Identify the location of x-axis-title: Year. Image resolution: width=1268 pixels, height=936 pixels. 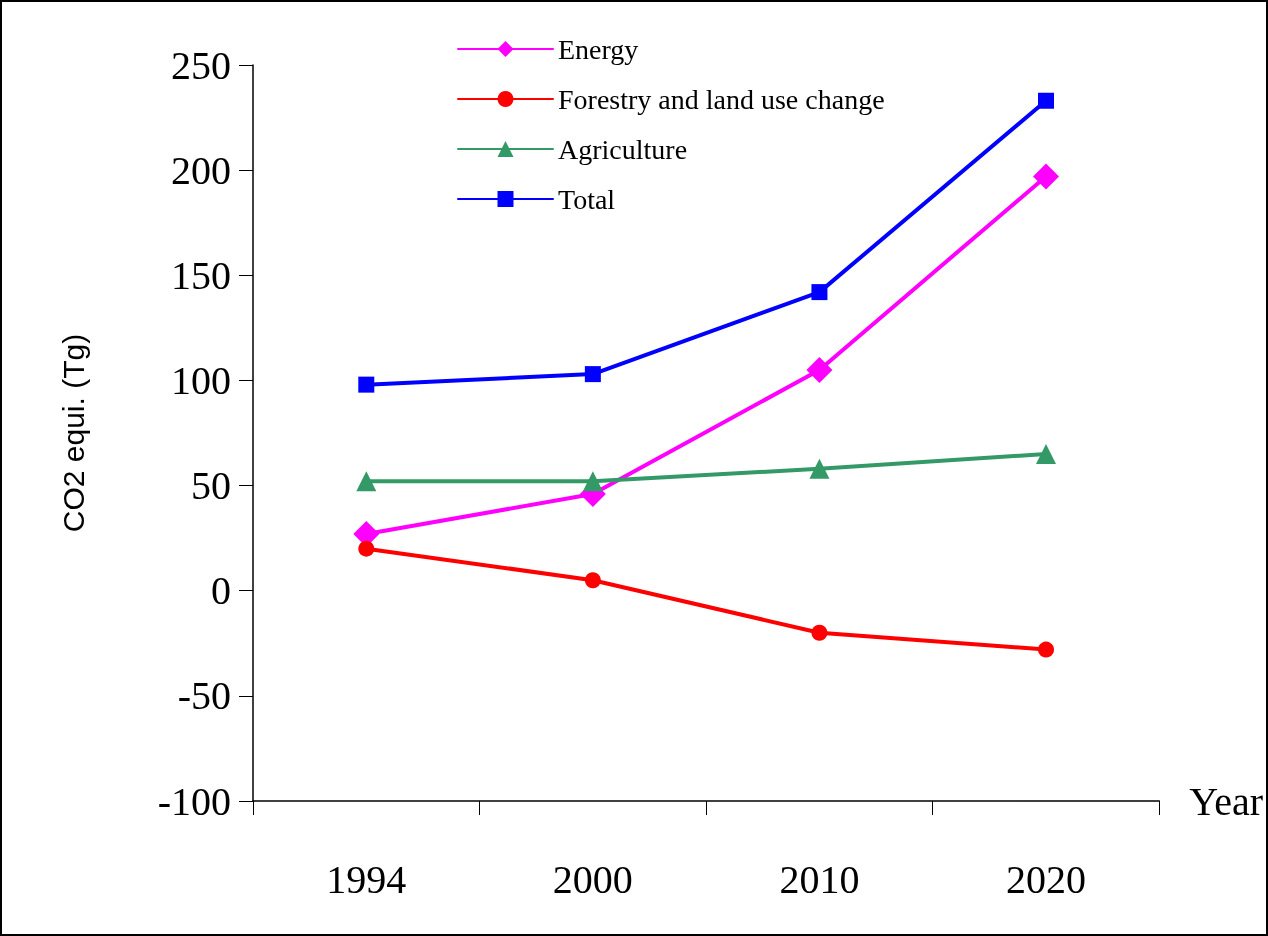
(1226, 801).